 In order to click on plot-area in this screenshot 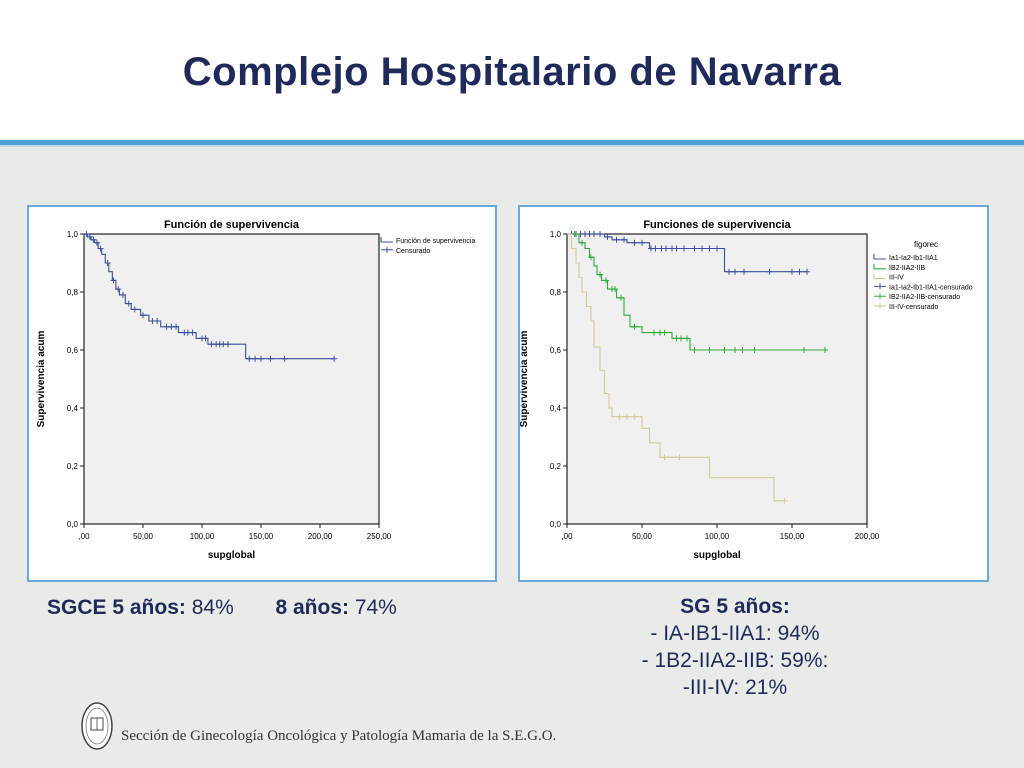, I will do `click(231, 379)`.